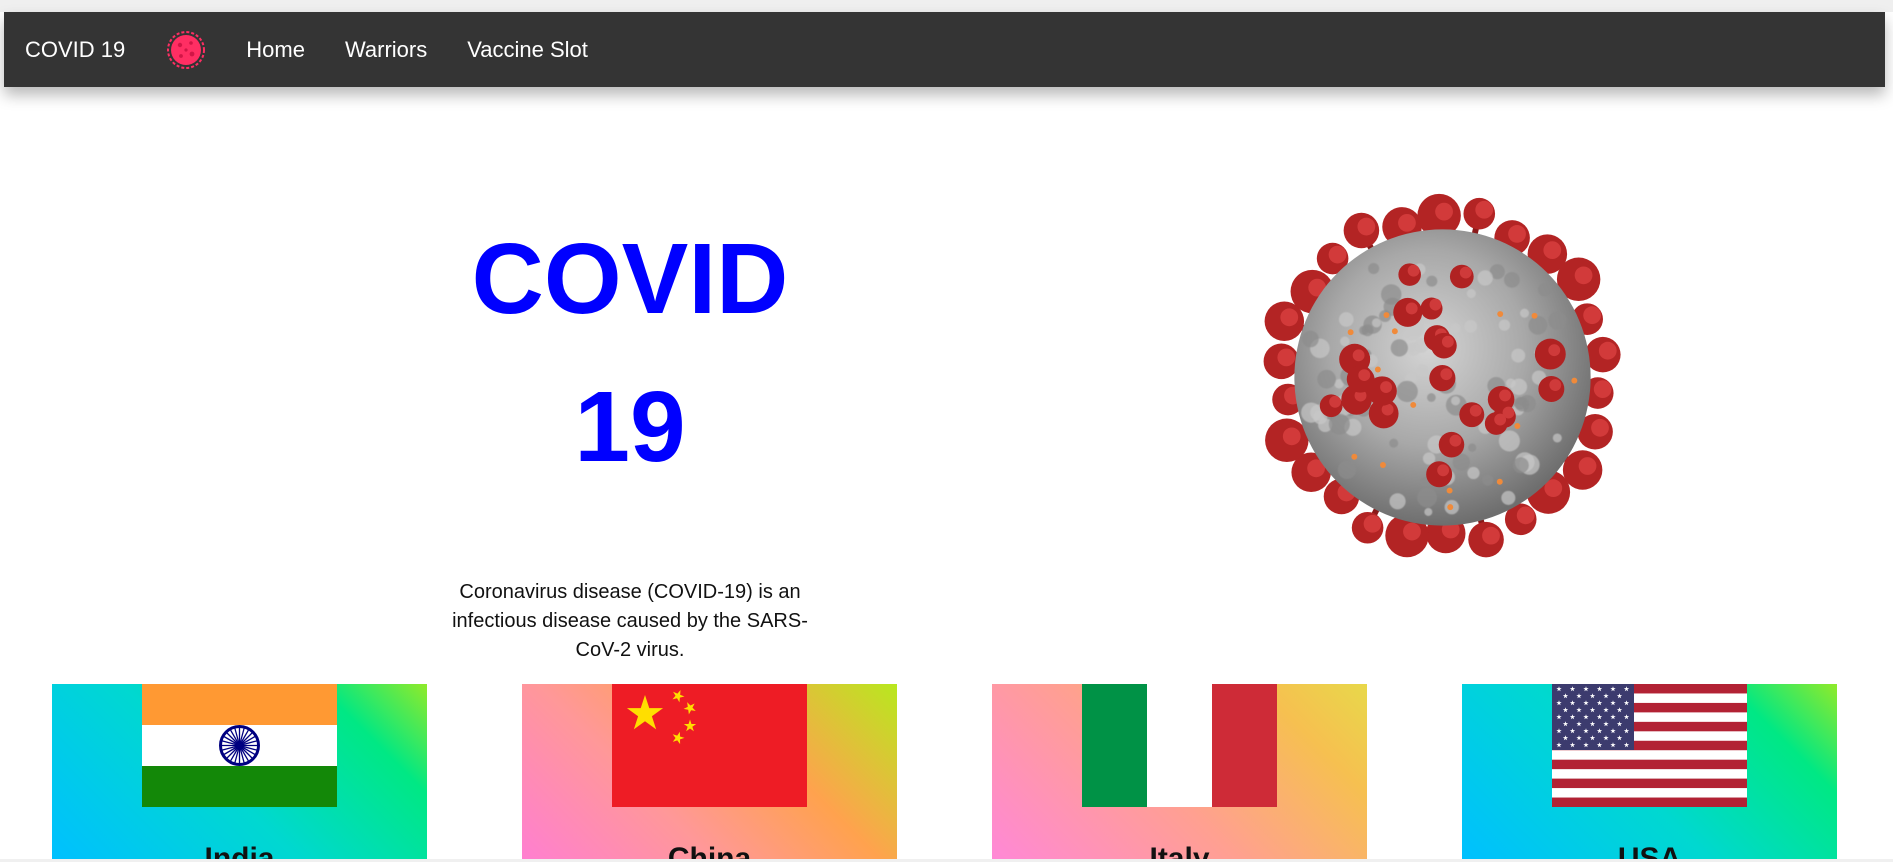  What do you see at coordinates (946, 6) in the screenshot?
I see `browser-top-strip` at bounding box center [946, 6].